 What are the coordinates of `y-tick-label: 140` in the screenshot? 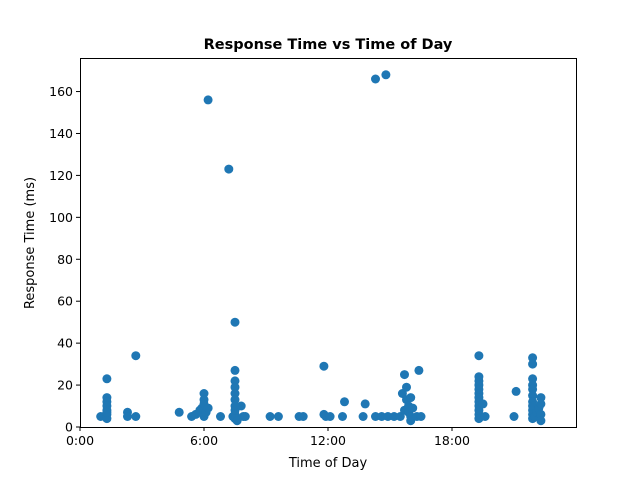 It's located at (61, 133).